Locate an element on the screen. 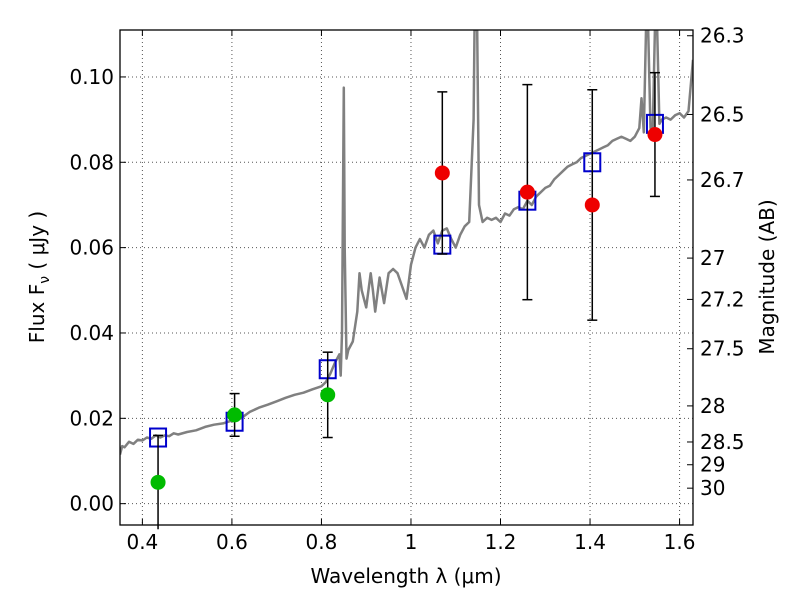 The width and height of the screenshot is (800, 604). magnitude-tick-label: 26.3 is located at coordinates (722, 36).